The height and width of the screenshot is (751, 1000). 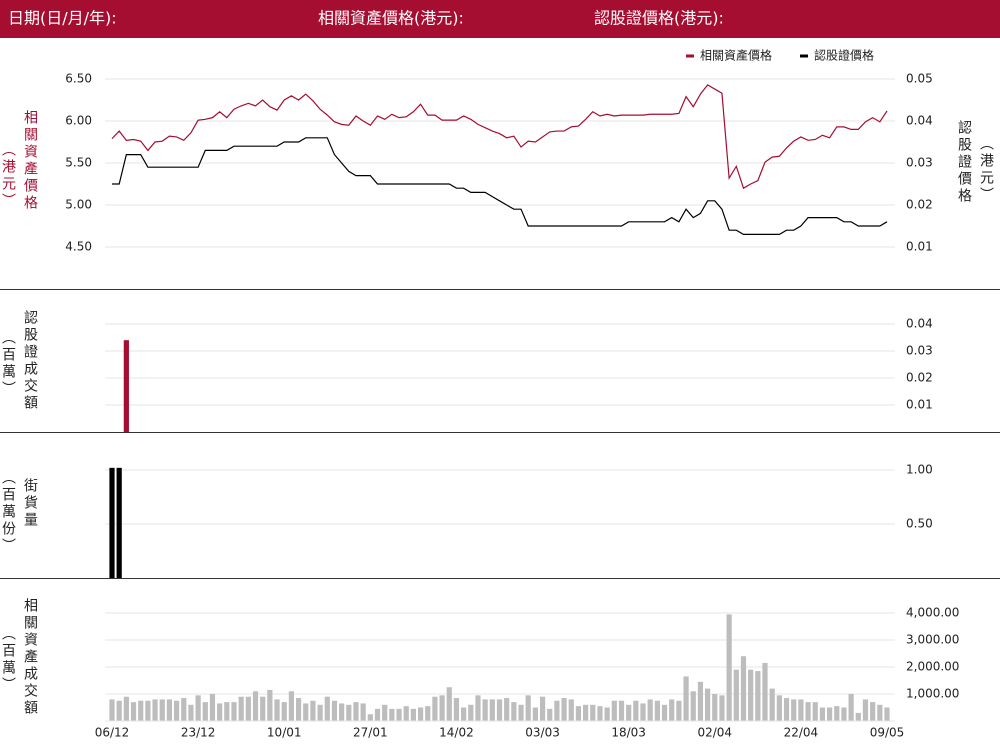 What do you see at coordinates (78, 121) in the screenshot?
I see `y-tick-label: 6.00` at bounding box center [78, 121].